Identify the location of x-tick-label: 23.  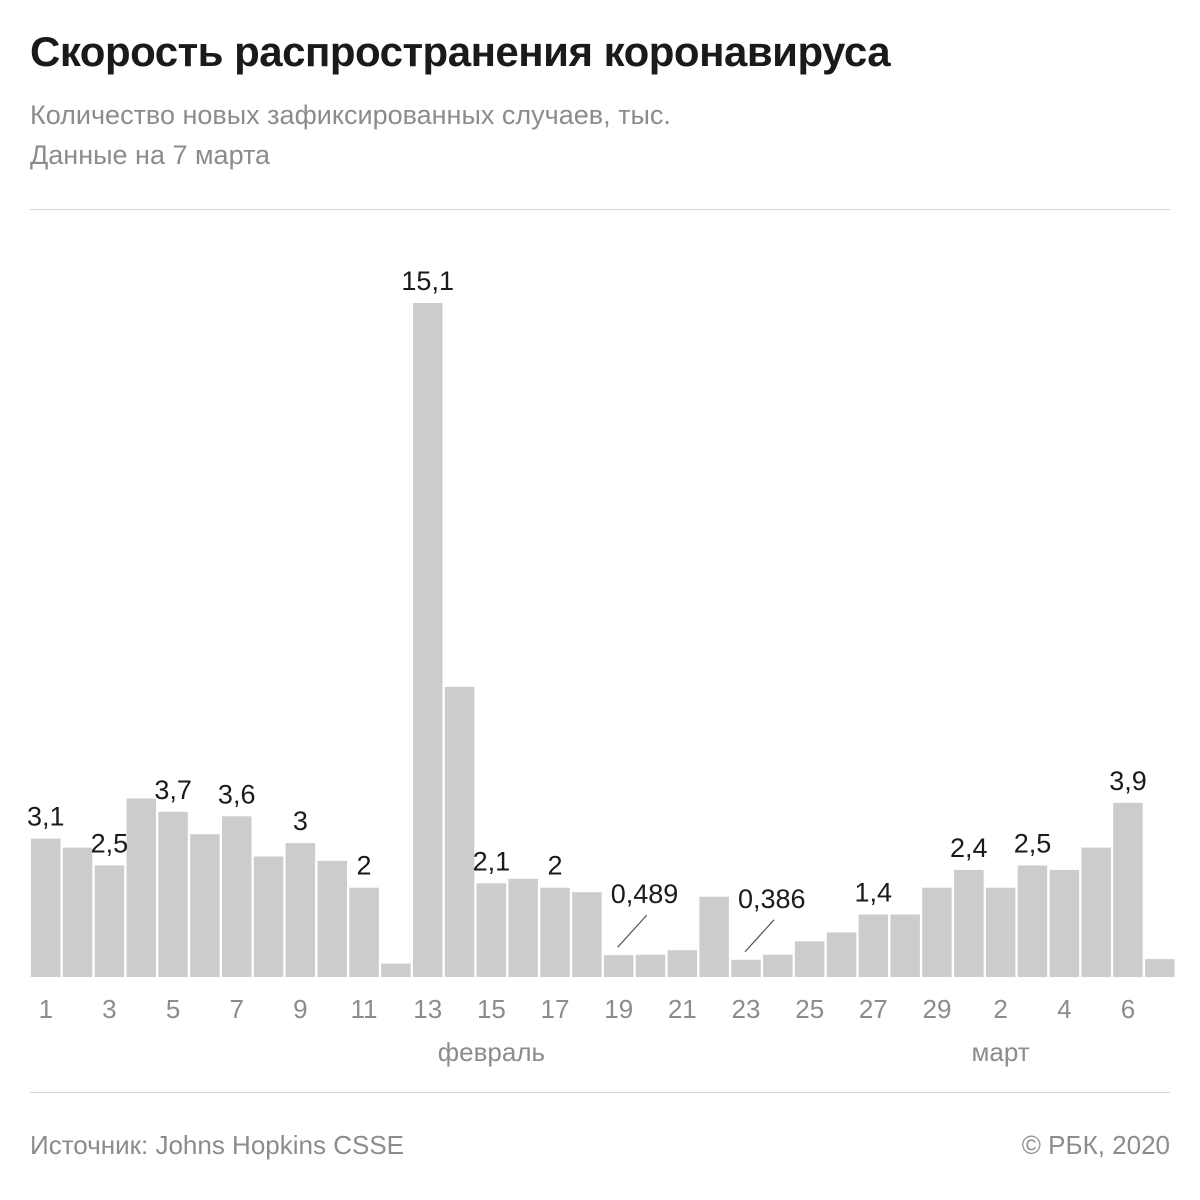
(746, 1009).